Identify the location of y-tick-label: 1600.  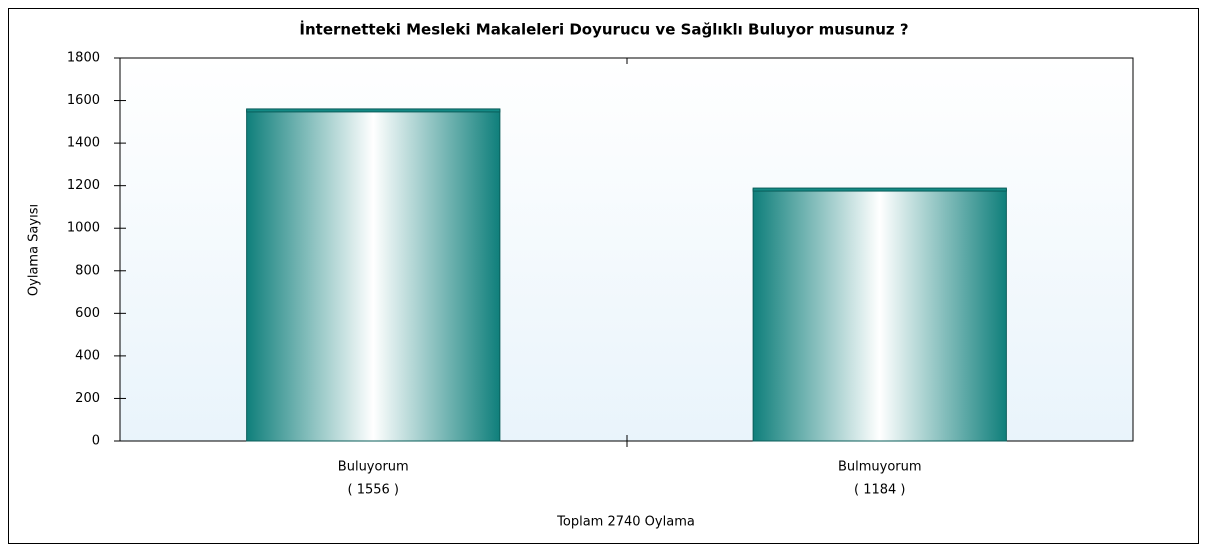
(83, 100).